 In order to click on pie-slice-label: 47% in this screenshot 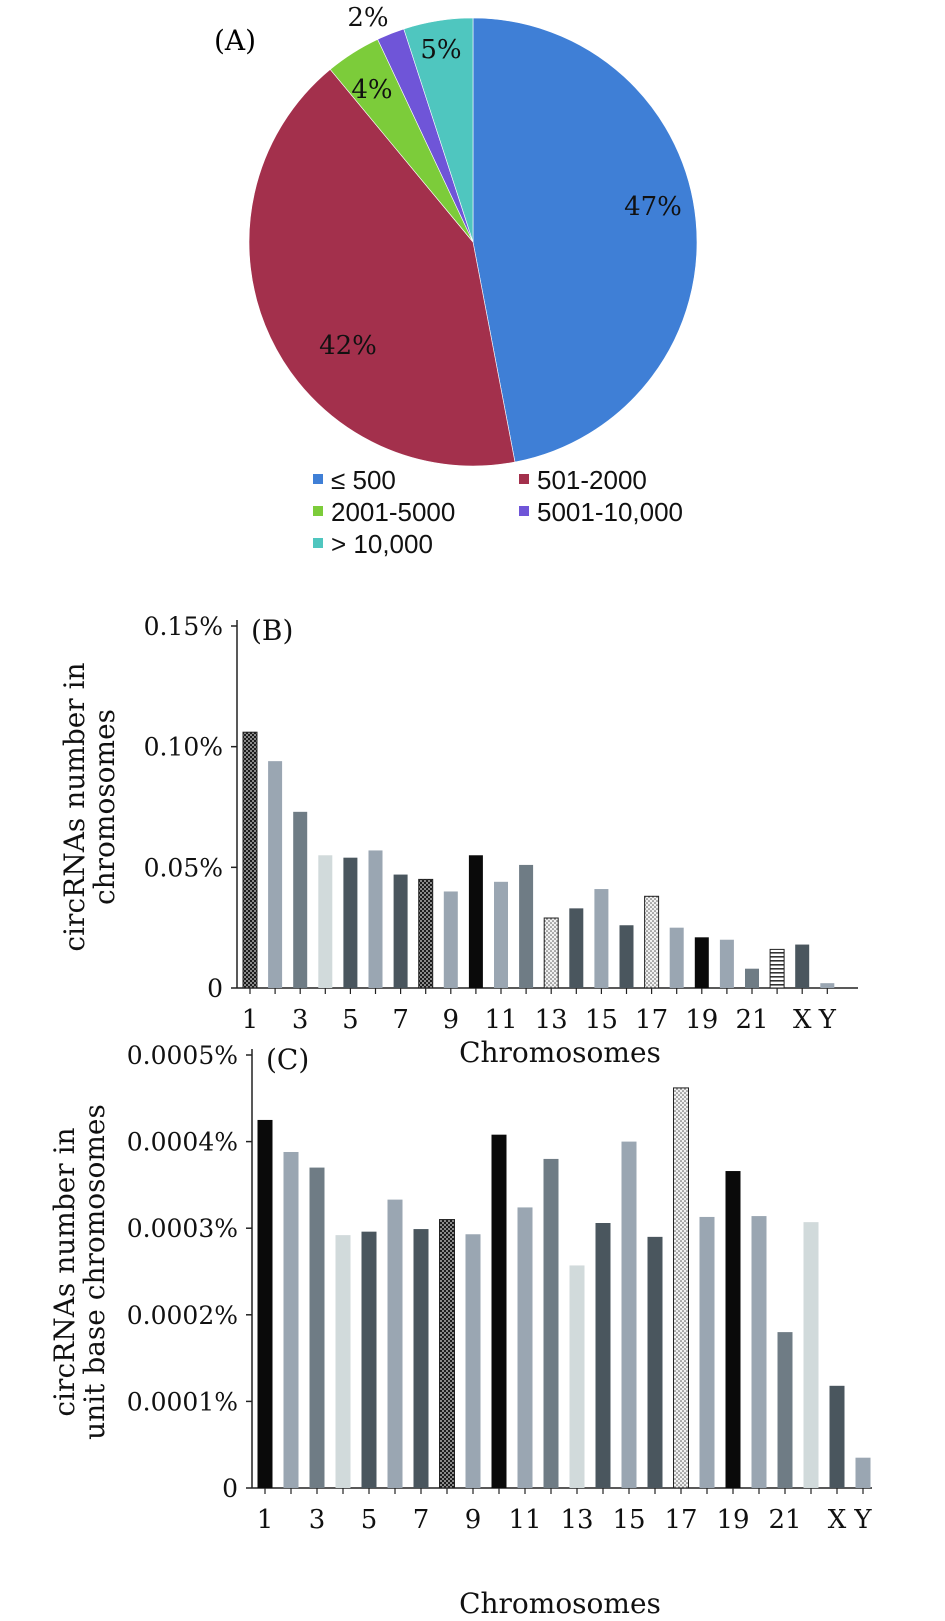, I will do `click(653, 207)`.